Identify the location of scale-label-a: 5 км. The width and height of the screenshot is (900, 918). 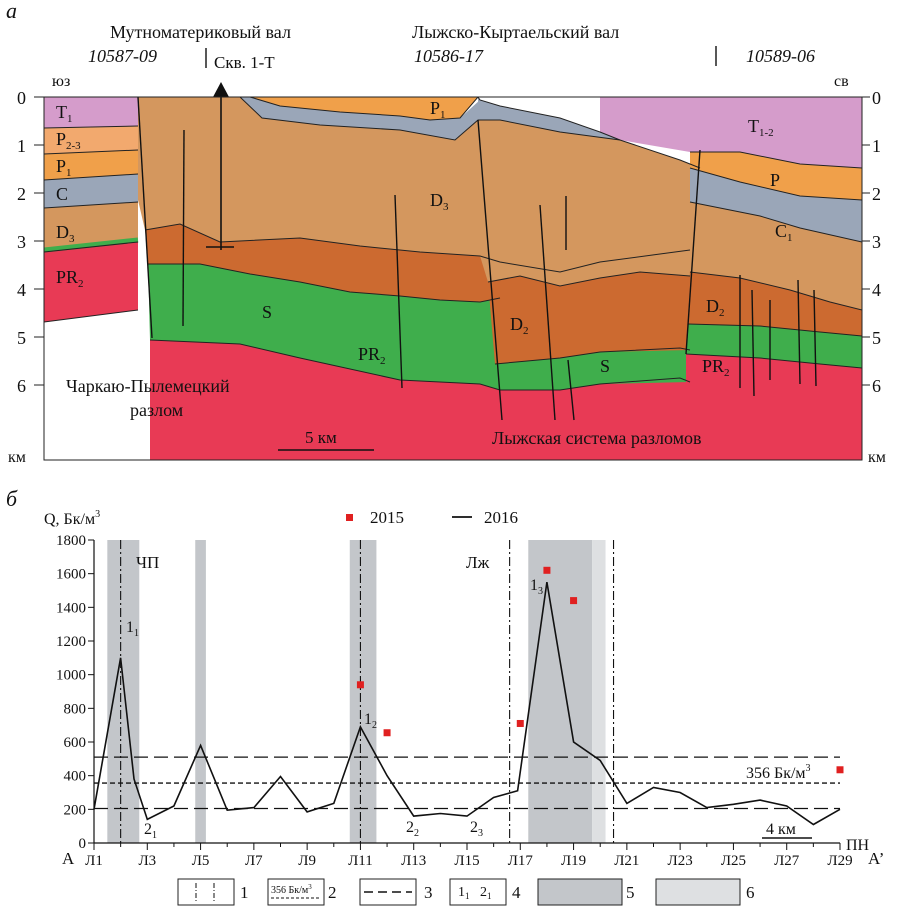
(321, 437).